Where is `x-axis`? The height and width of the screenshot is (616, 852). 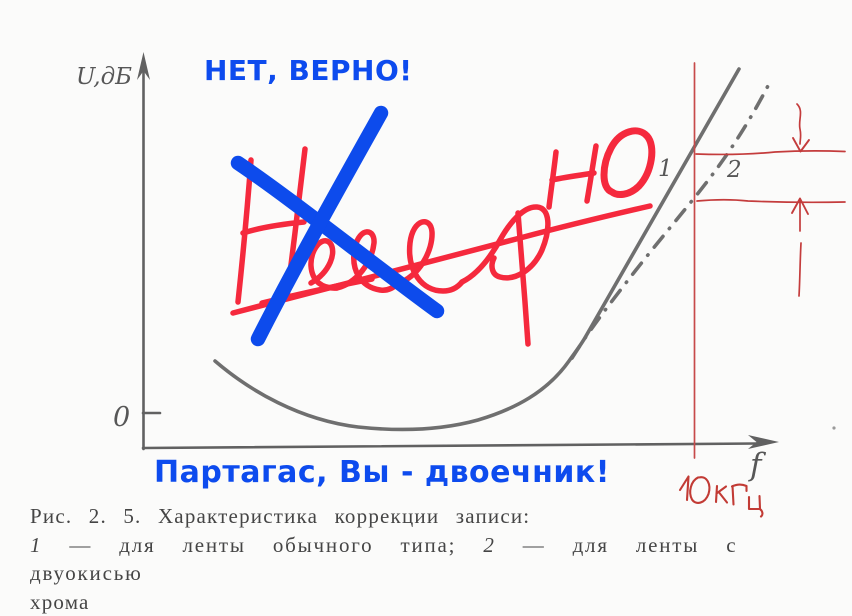 x-axis is located at coordinates (450, 446).